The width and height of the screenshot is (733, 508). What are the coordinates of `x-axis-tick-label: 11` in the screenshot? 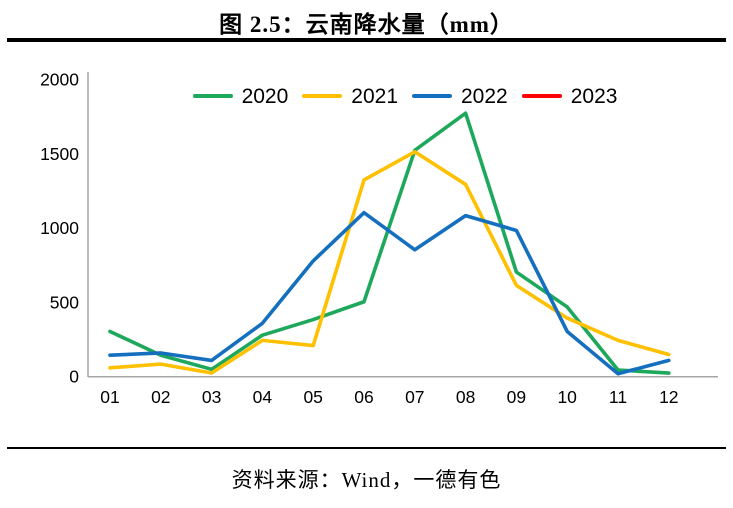 It's located at (618, 397).